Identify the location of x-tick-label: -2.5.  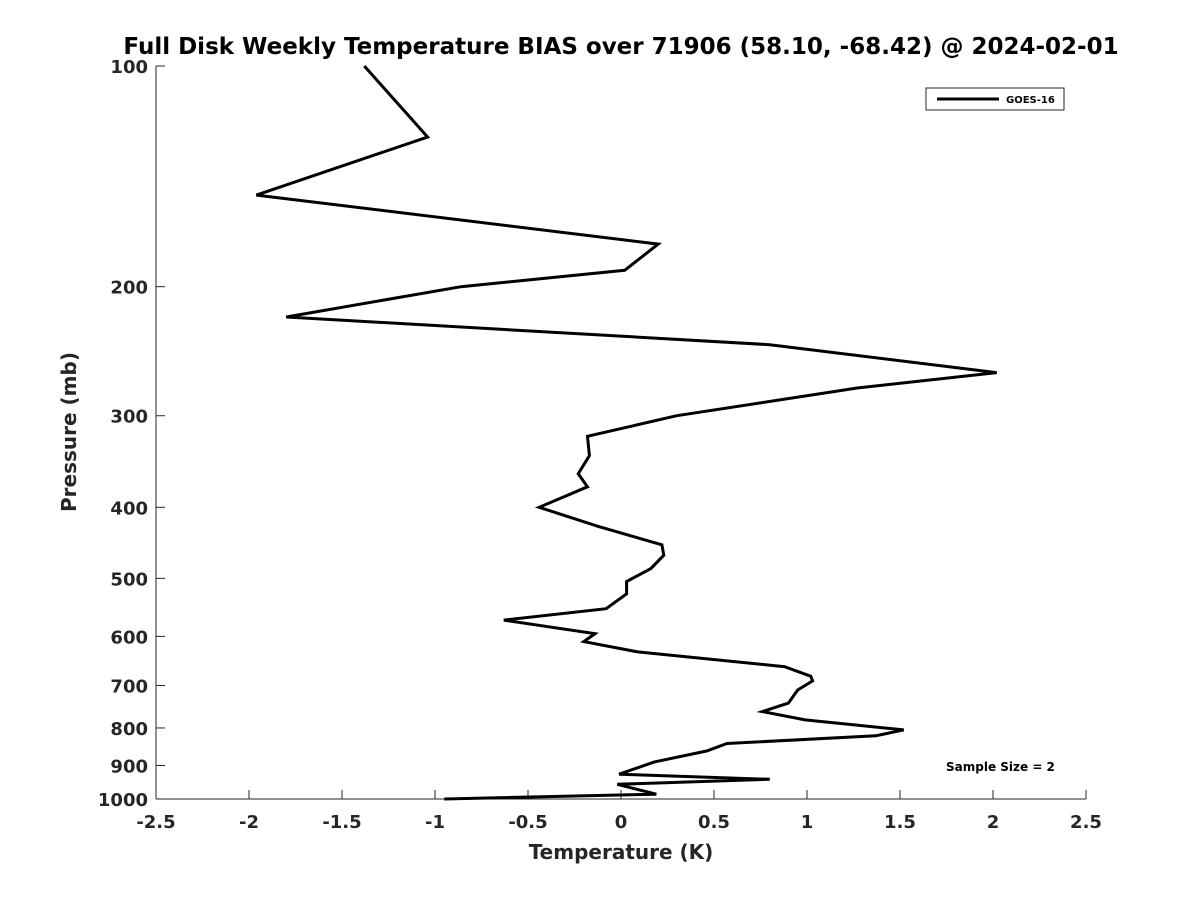
(155, 822).